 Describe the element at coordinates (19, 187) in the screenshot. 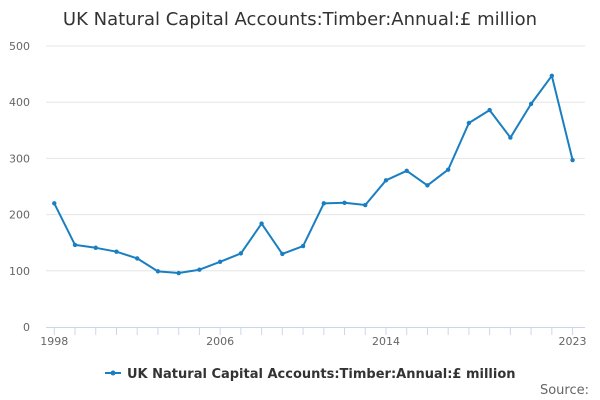

I see `y-axis: 0 100 200 300 400 500` at that location.